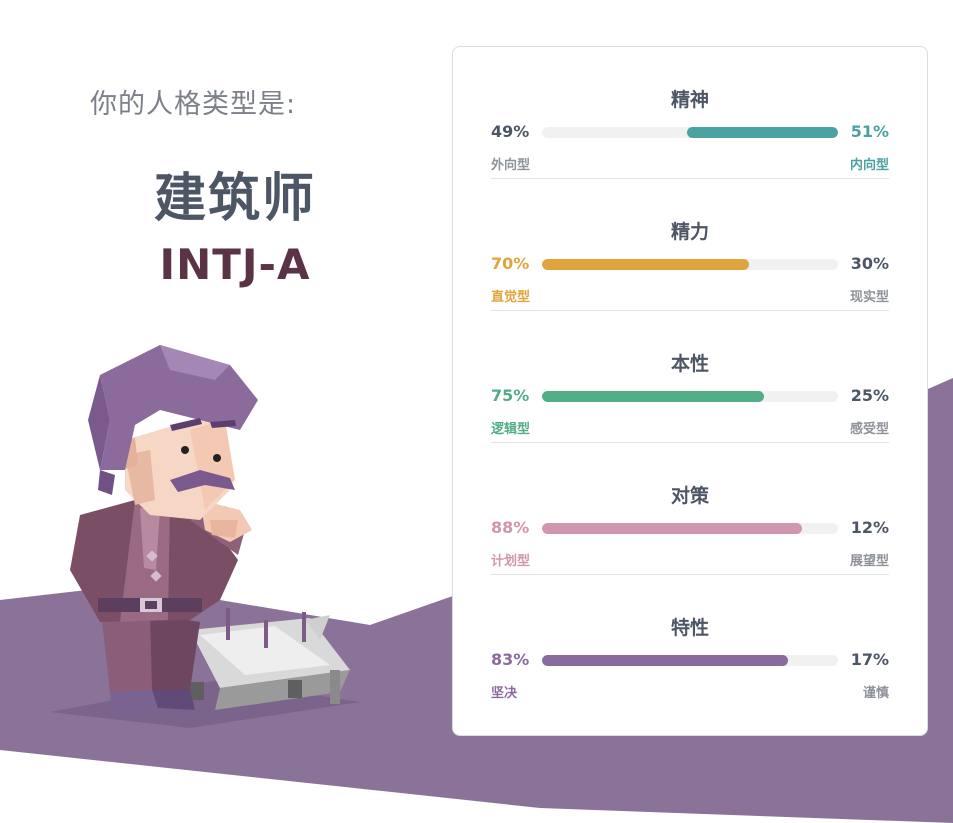 The image size is (953, 823). Describe the element at coordinates (510, 263) in the screenshot. I see `trait-left-percent: 70%` at that location.